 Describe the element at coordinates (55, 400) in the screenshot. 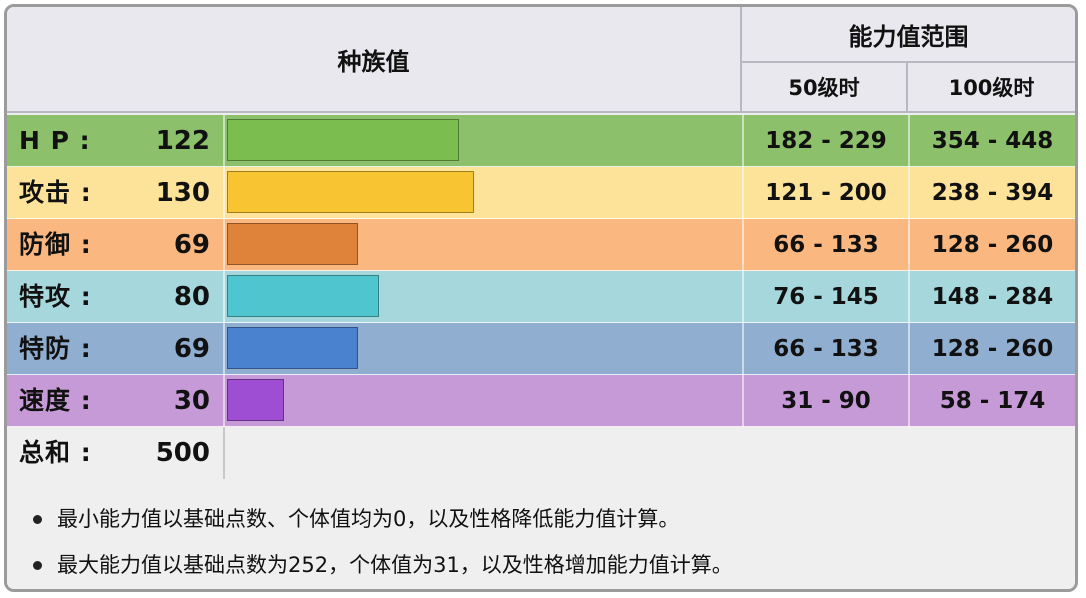

I see `stat-label: 速度 :` at that location.